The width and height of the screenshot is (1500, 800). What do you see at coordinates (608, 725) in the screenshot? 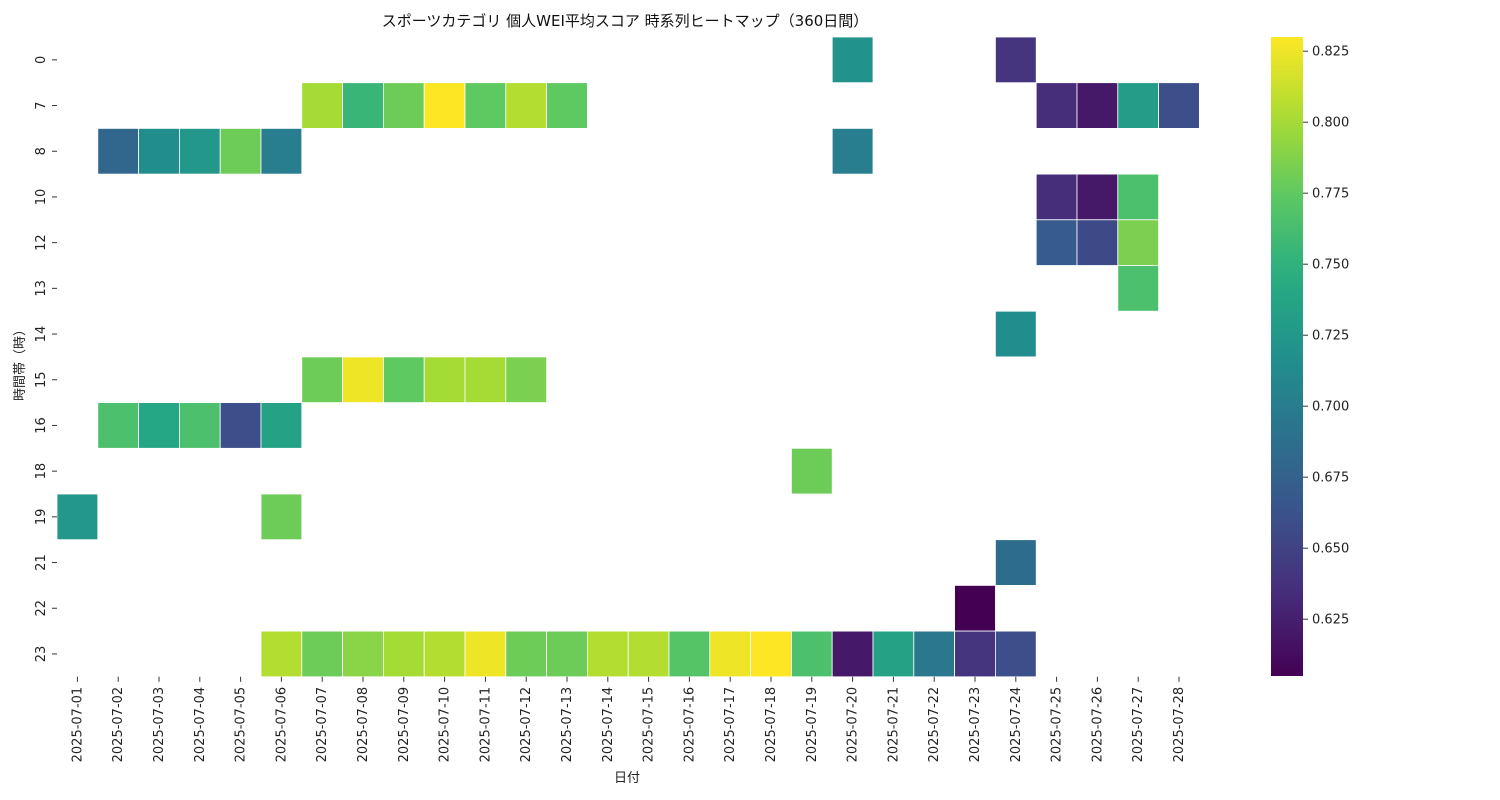
I see `x-tick-label: 2025-07-14` at bounding box center [608, 725].